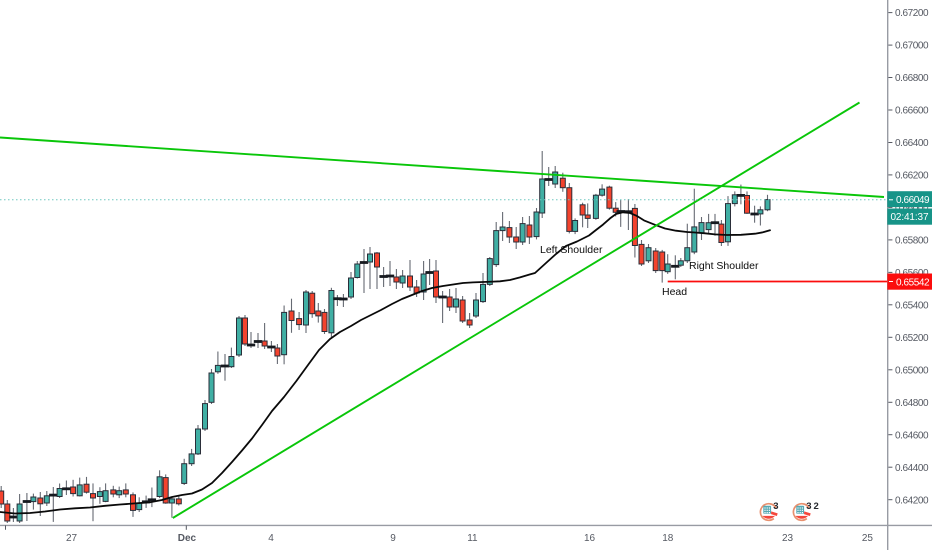 This screenshot has height=550, width=932. What do you see at coordinates (912, 111) in the screenshot?
I see `svg-text: 0.66600` at bounding box center [912, 111].